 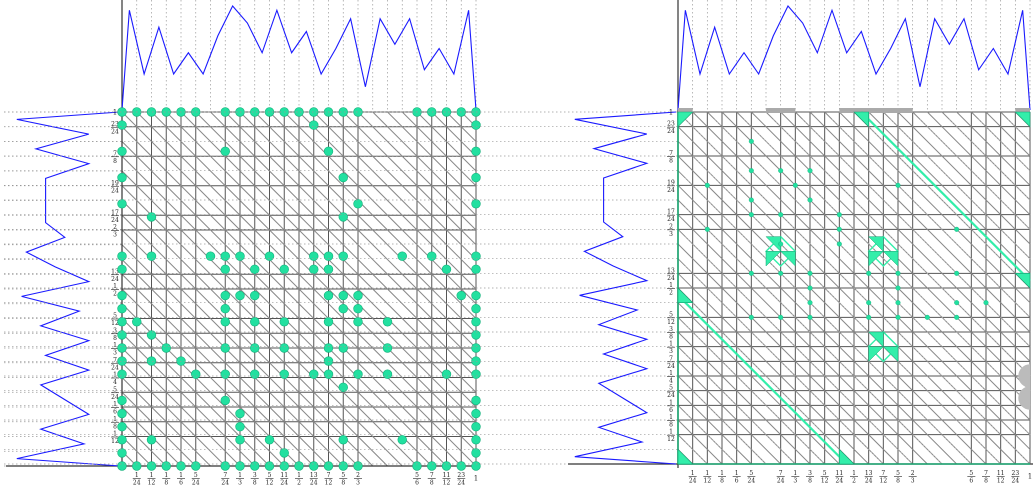 What do you see at coordinates (824, 477) in the screenshot?
I see `x-tick-label: 512` at bounding box center [824, 477].